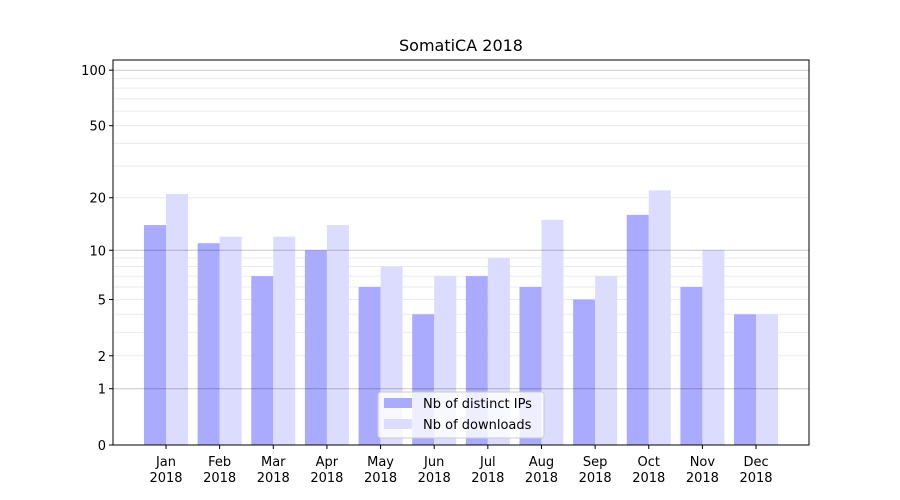 The image size is (900, 500). Describe the element at coordinates (380, 462) in the screenshot. I see `x-tick-label-month: May` at that location.